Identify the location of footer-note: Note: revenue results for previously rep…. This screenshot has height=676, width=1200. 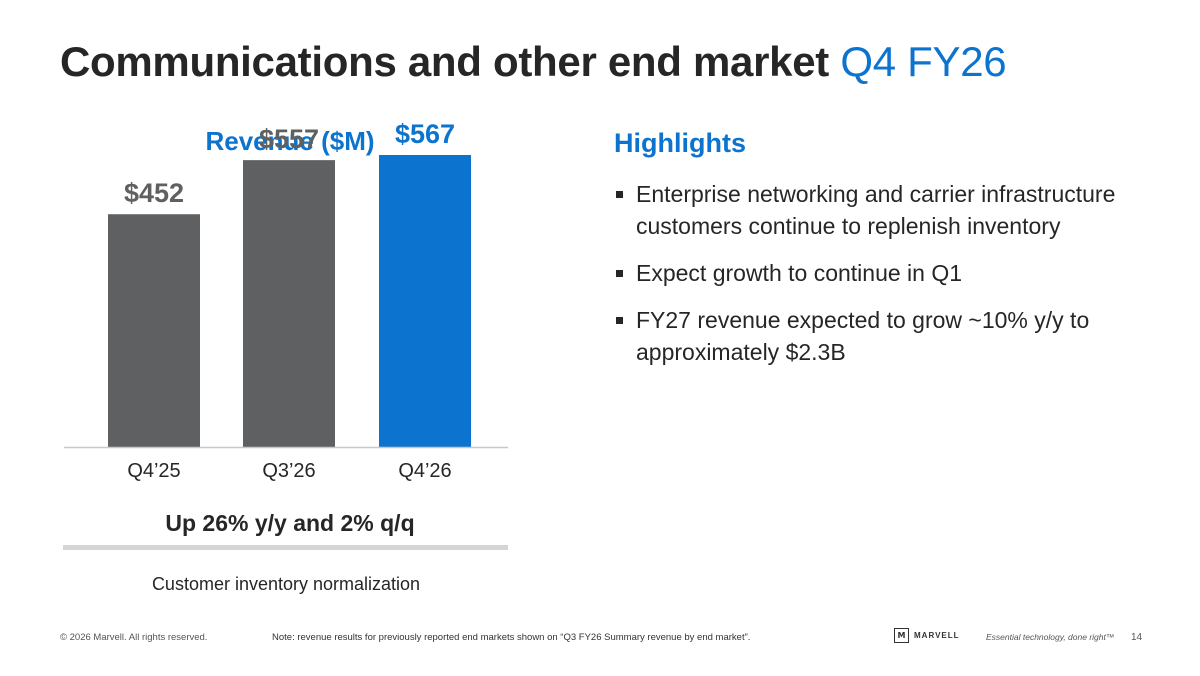
(511, 637).